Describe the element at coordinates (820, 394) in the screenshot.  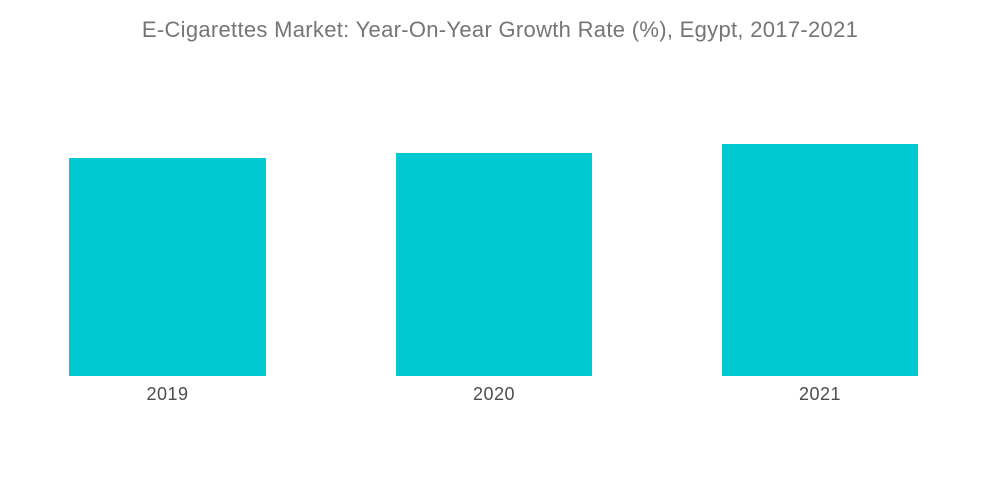
I see `x-axis-label-2021: 2021` at that location.